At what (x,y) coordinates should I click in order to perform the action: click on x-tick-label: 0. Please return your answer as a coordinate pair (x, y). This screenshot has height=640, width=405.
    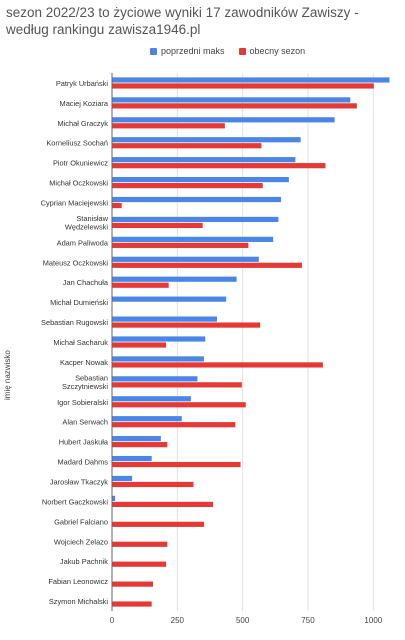
    Looking at the image, I should click on (112, 620).